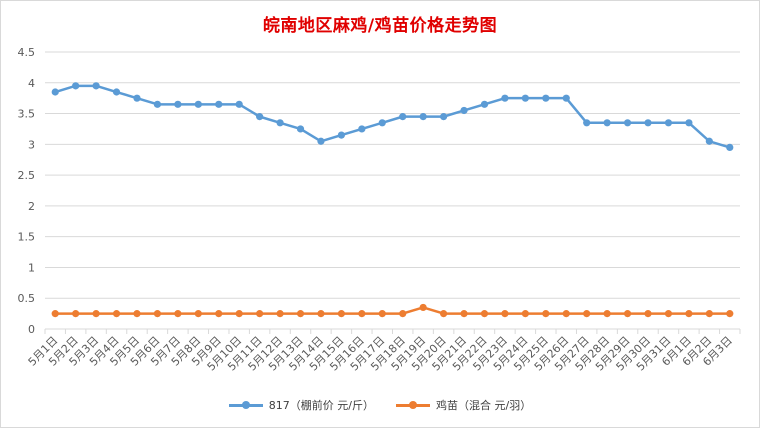 The width and height of the screenshot is (760, 428). I want to click on y-tick-label: 4, so click(31, 83).